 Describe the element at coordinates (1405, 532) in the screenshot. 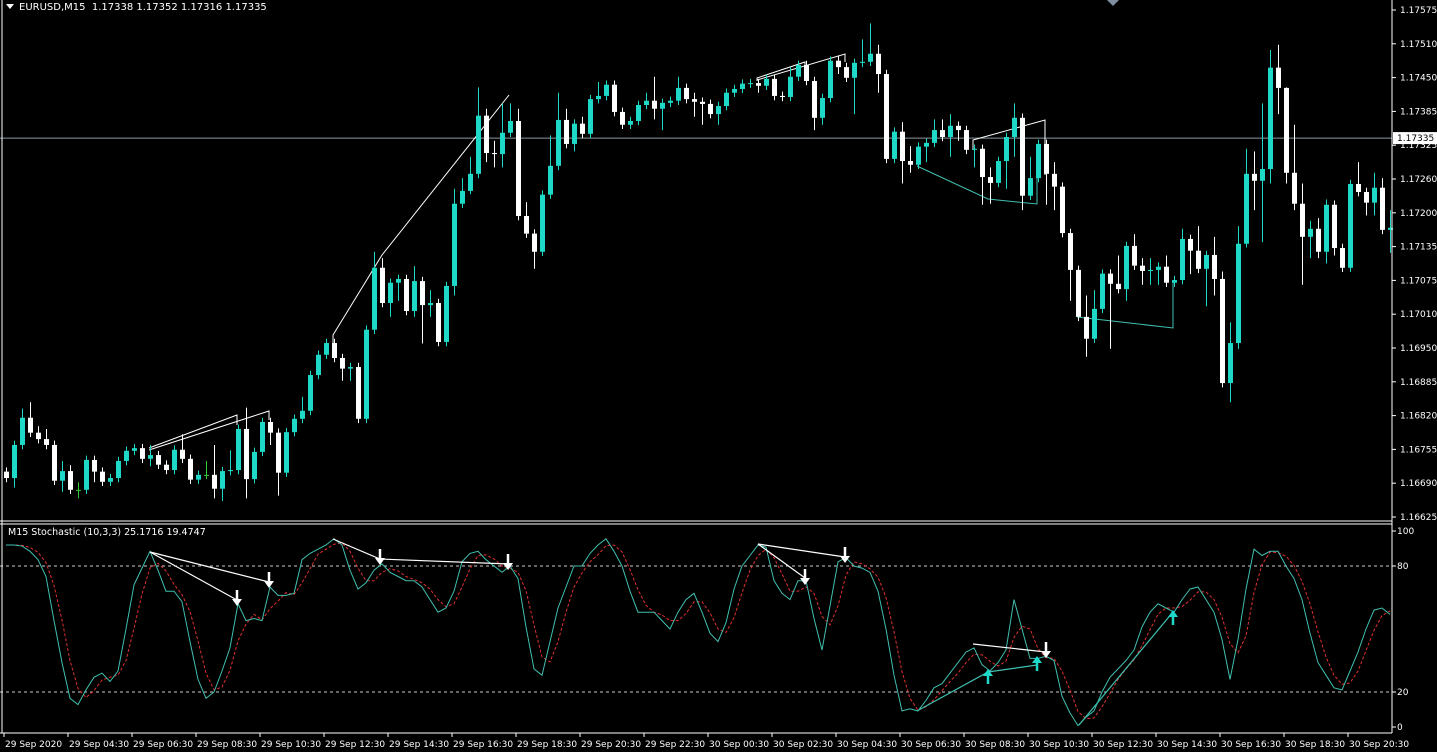

I see `stoch-tick-label: 100` at that location.